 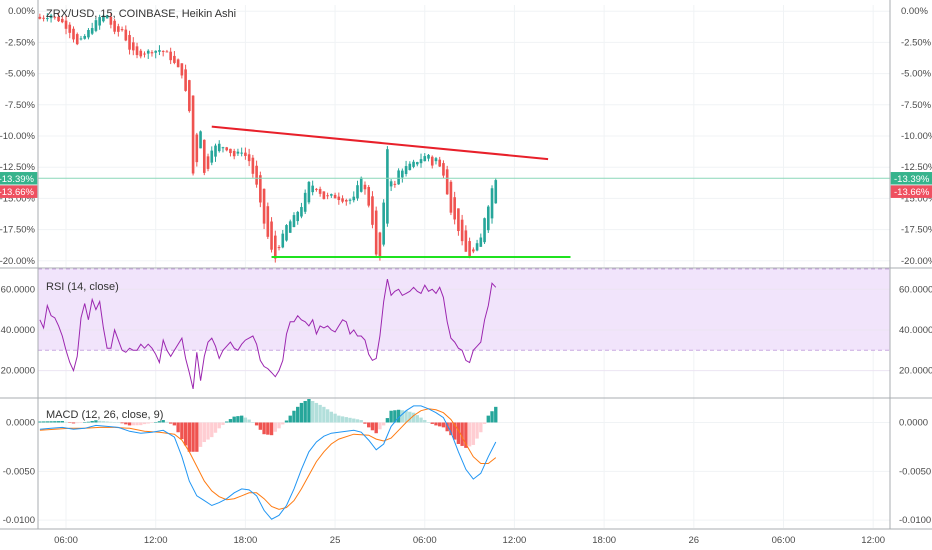 I want to click on macd-axis-label-right: 0.0000, so click(x=913, y=422).